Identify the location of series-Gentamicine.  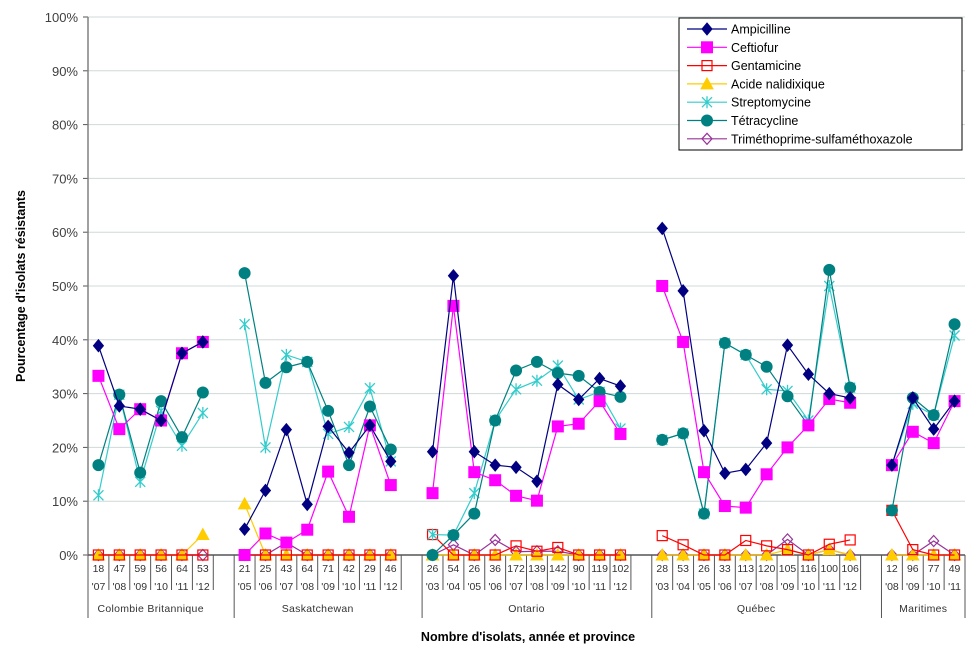
(526, 532).